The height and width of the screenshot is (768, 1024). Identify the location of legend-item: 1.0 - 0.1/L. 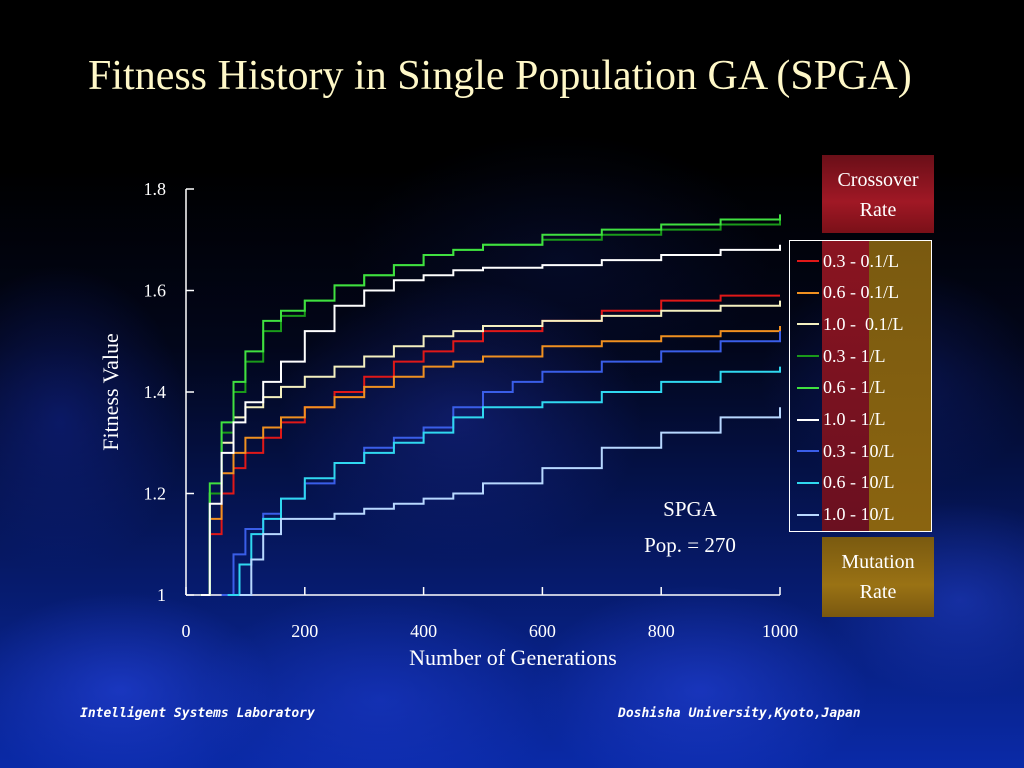
(864, 324).